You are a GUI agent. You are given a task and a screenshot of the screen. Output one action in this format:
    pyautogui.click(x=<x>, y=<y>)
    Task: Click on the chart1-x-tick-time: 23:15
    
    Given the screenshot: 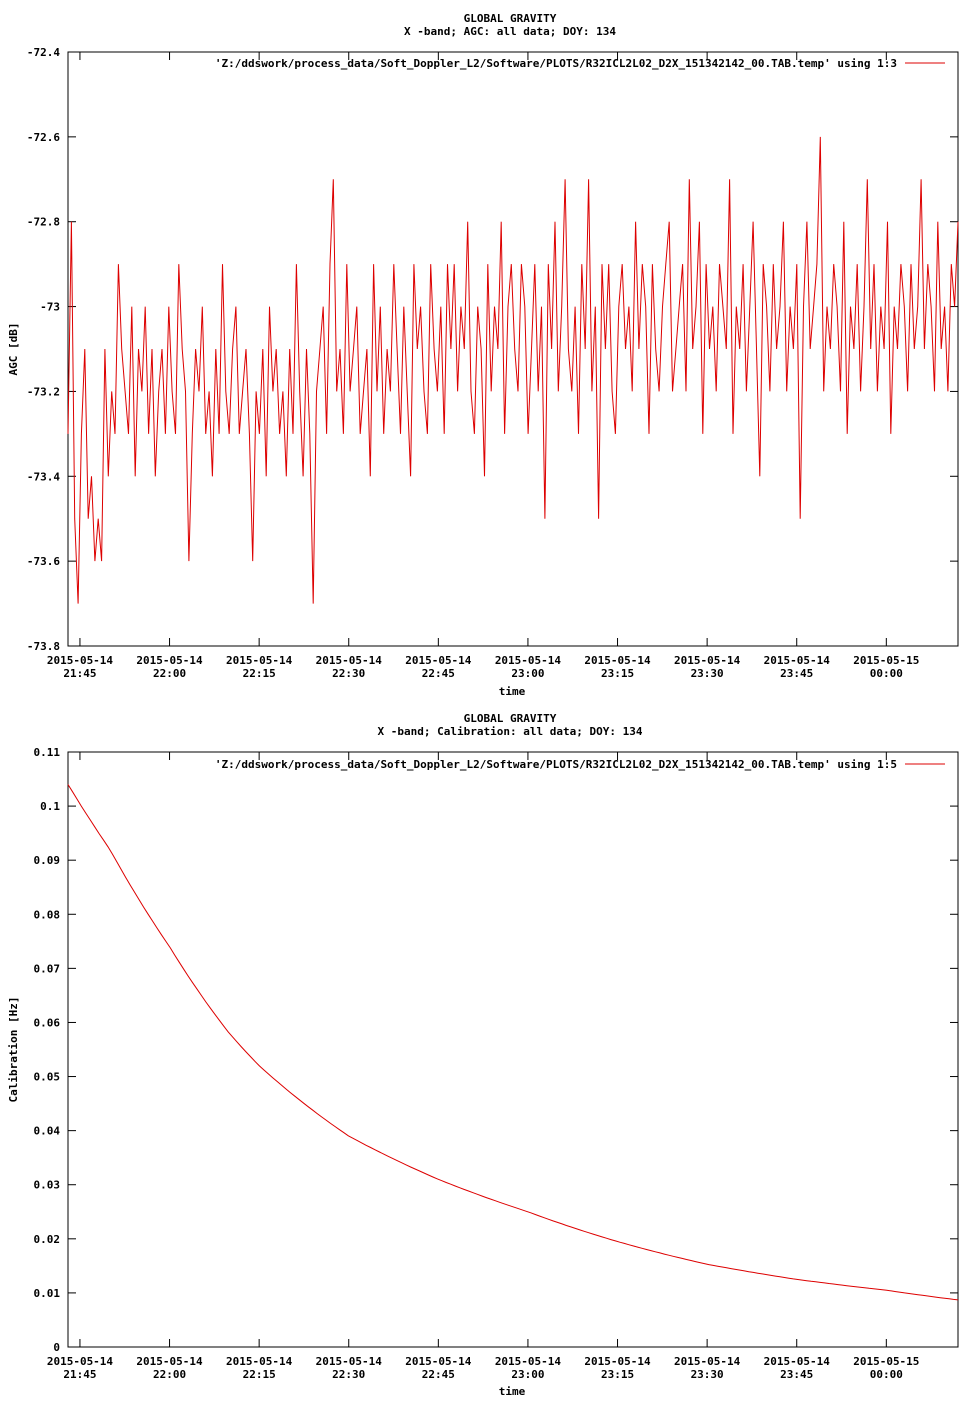 What is the action you would take?
    pyautogui.click(x=617, y=673)
    